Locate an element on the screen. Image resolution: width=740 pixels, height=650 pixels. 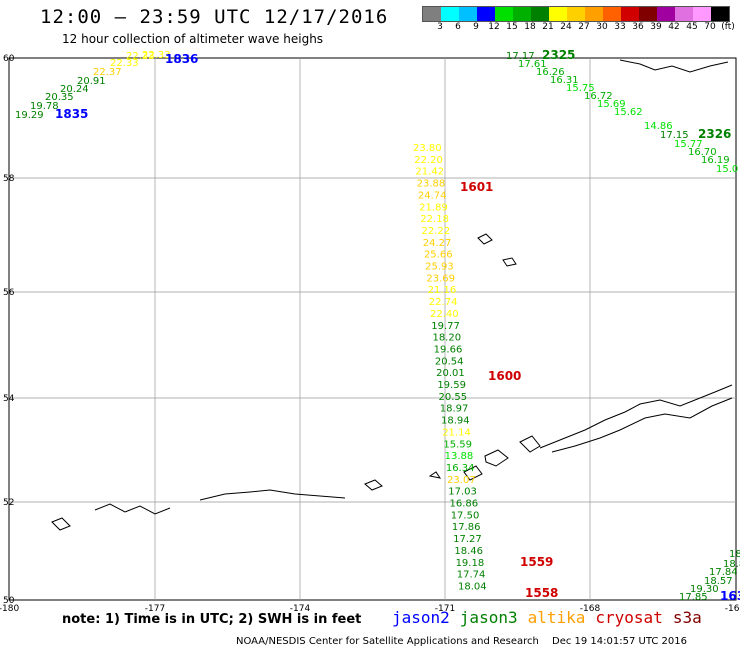
legend-item-jason3: jason3 is located at coordinates (488, 617).